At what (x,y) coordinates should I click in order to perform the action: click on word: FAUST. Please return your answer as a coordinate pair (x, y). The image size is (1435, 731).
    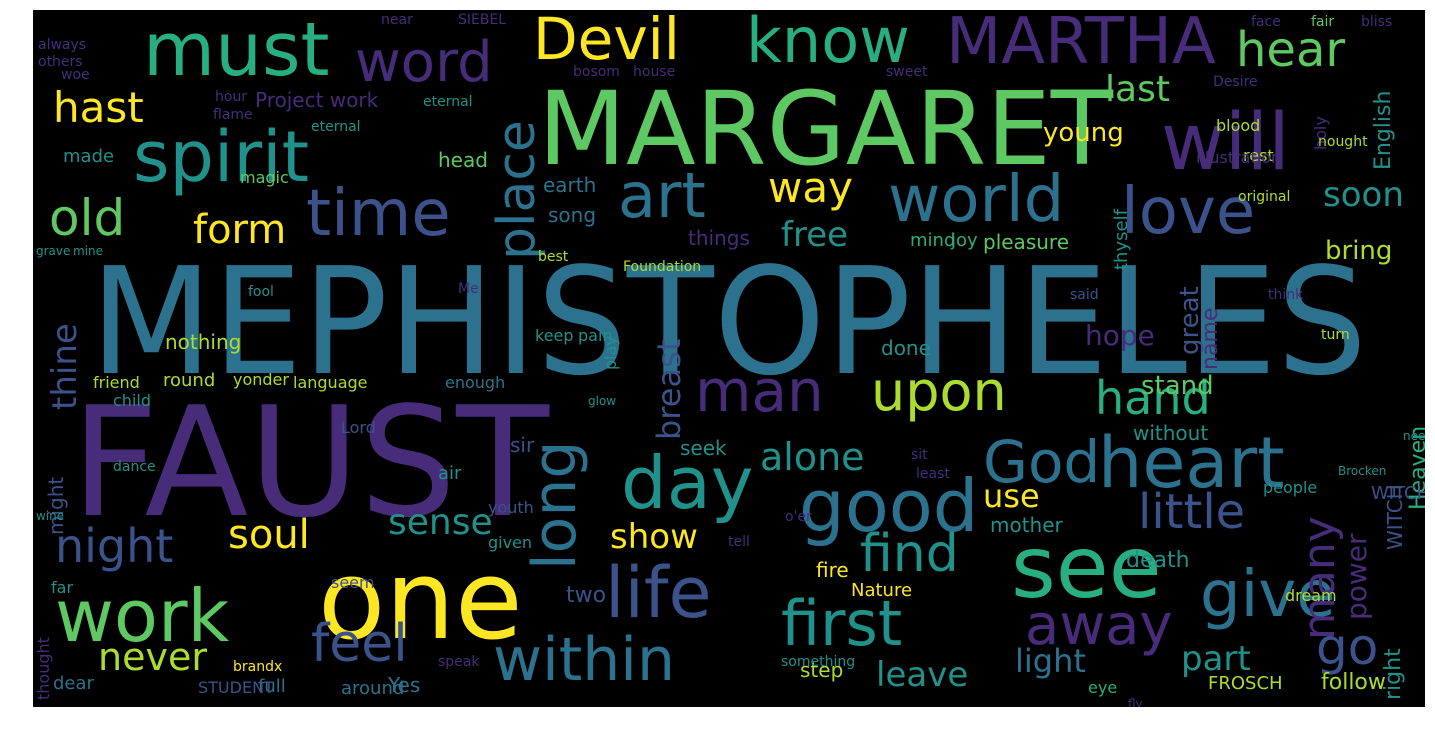
    Looking at the image, I should click on (310, 462).